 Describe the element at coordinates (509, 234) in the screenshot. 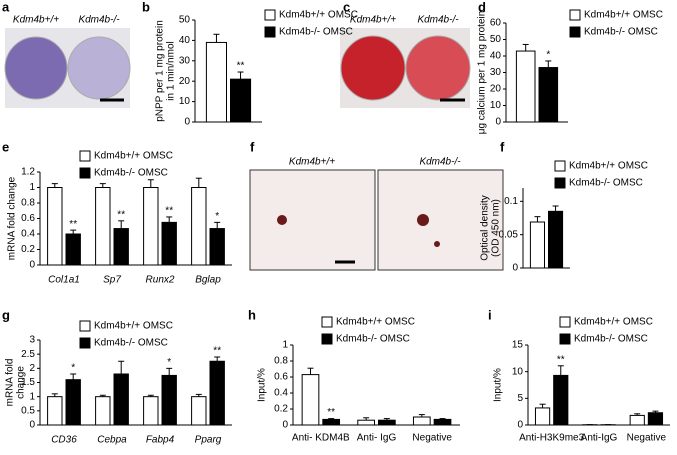

I see `y-tick-label: 0.05` at that location.